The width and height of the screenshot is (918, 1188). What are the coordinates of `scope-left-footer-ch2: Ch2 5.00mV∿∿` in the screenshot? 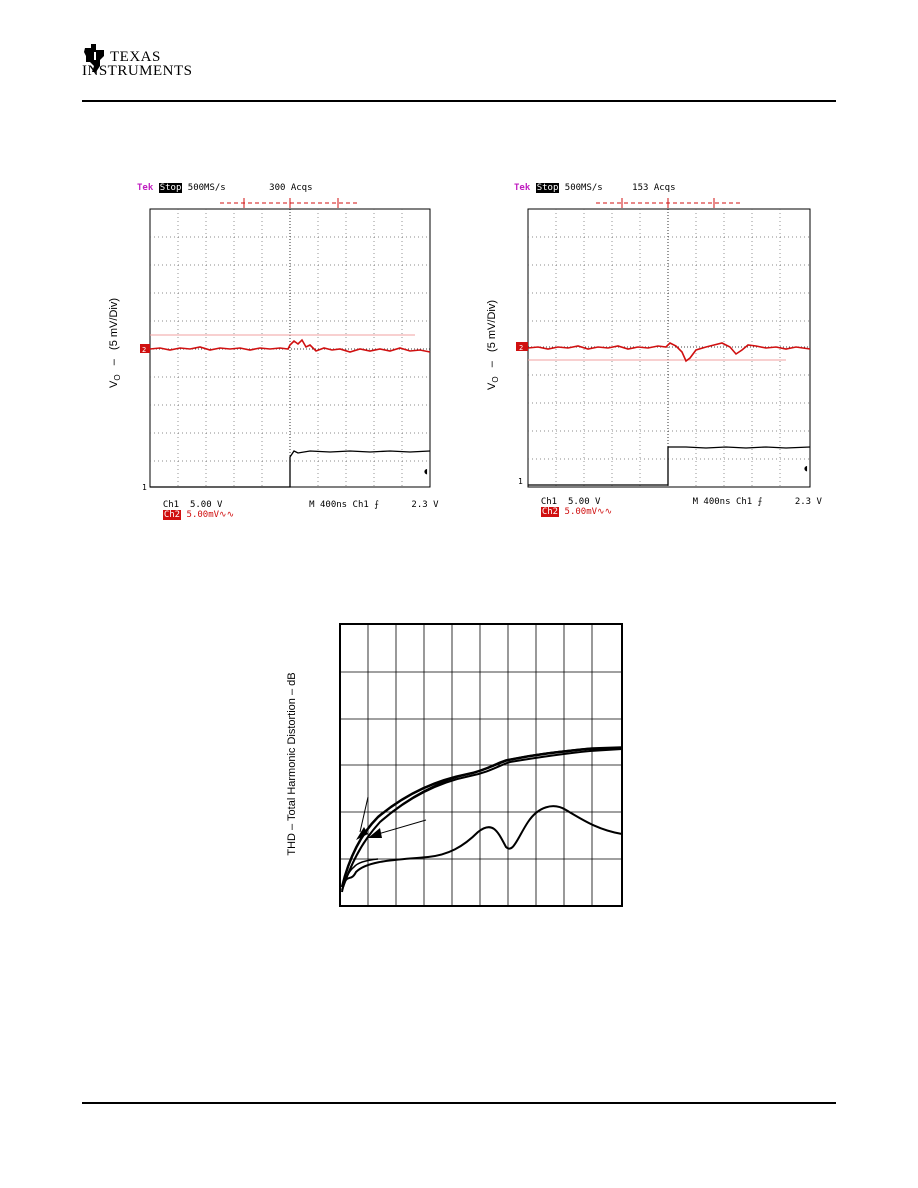 It's located at (193, 510).